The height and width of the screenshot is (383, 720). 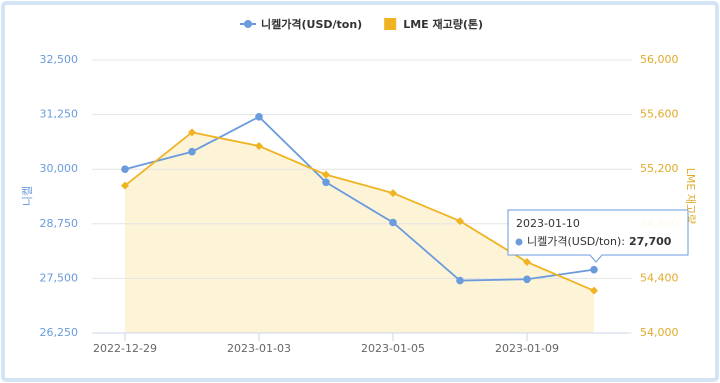 What do you see at coordinates (59, 114) in the screenshot?
I see `y-tick-label: 31,250` at bounding box center [59, 114].